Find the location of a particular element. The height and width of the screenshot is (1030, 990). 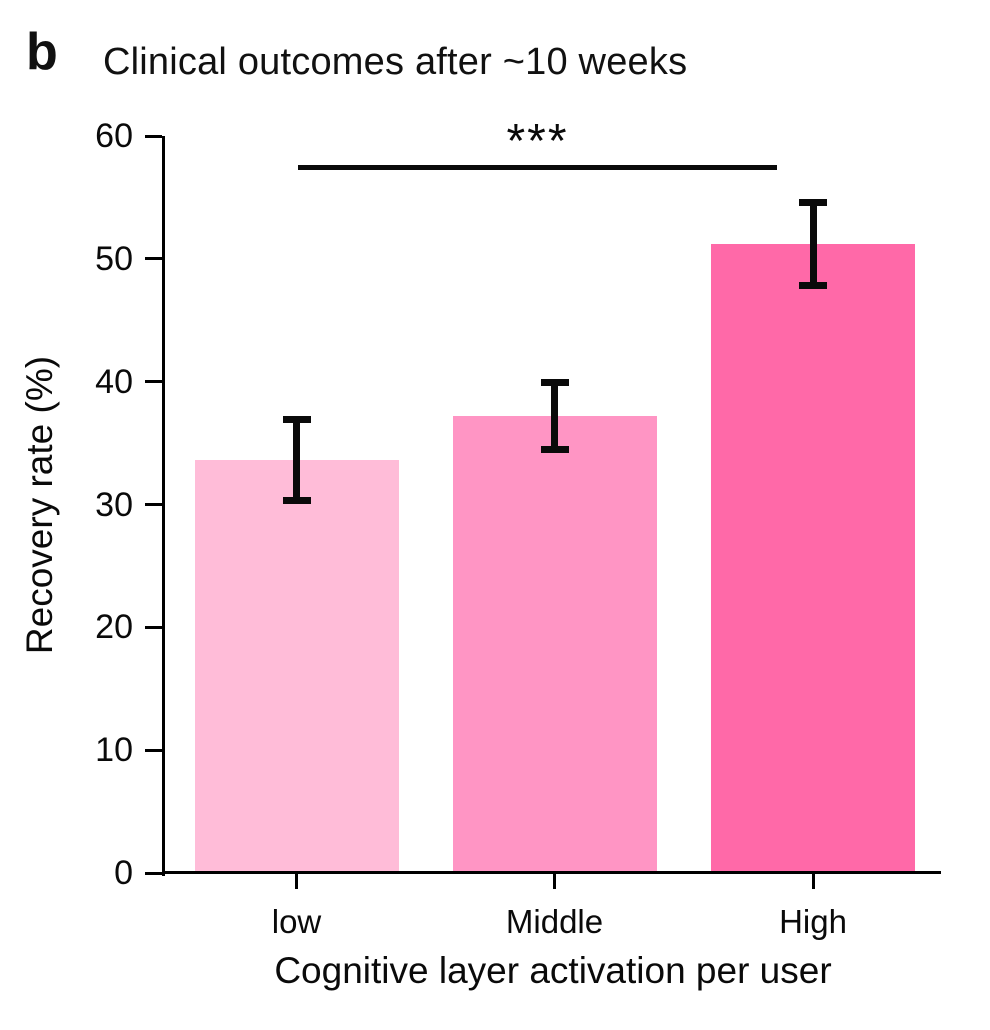

error-bar-low is located at coordinates (296, 460).